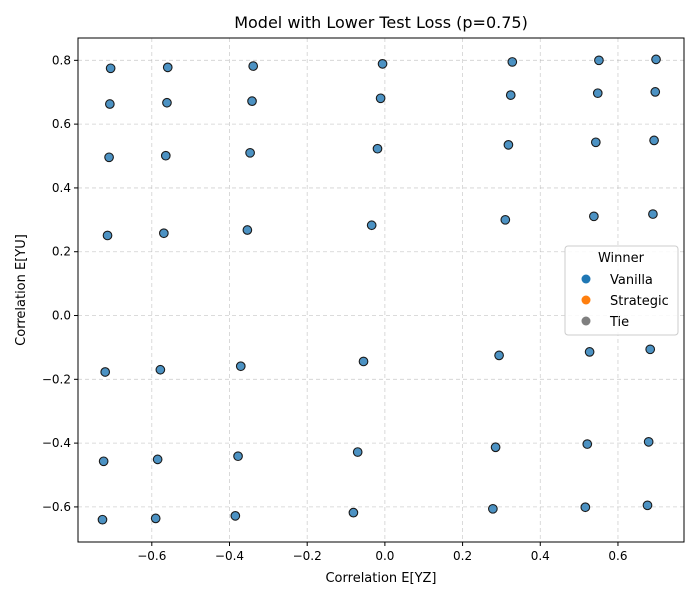  What do you see at coordinates (61, 60) in the screenshot?
I see `y-tick-label: 0.8` at bounding box center [61, 60].